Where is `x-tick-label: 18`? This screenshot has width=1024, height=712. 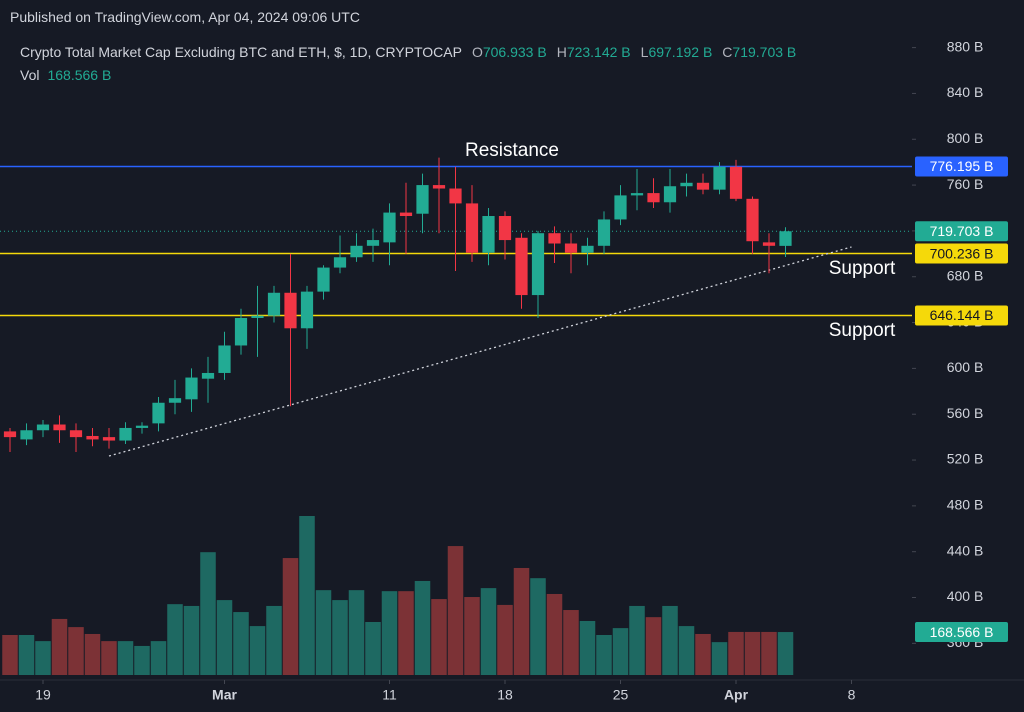
x-tick-label: 18 is located at coordinates (505, 695).